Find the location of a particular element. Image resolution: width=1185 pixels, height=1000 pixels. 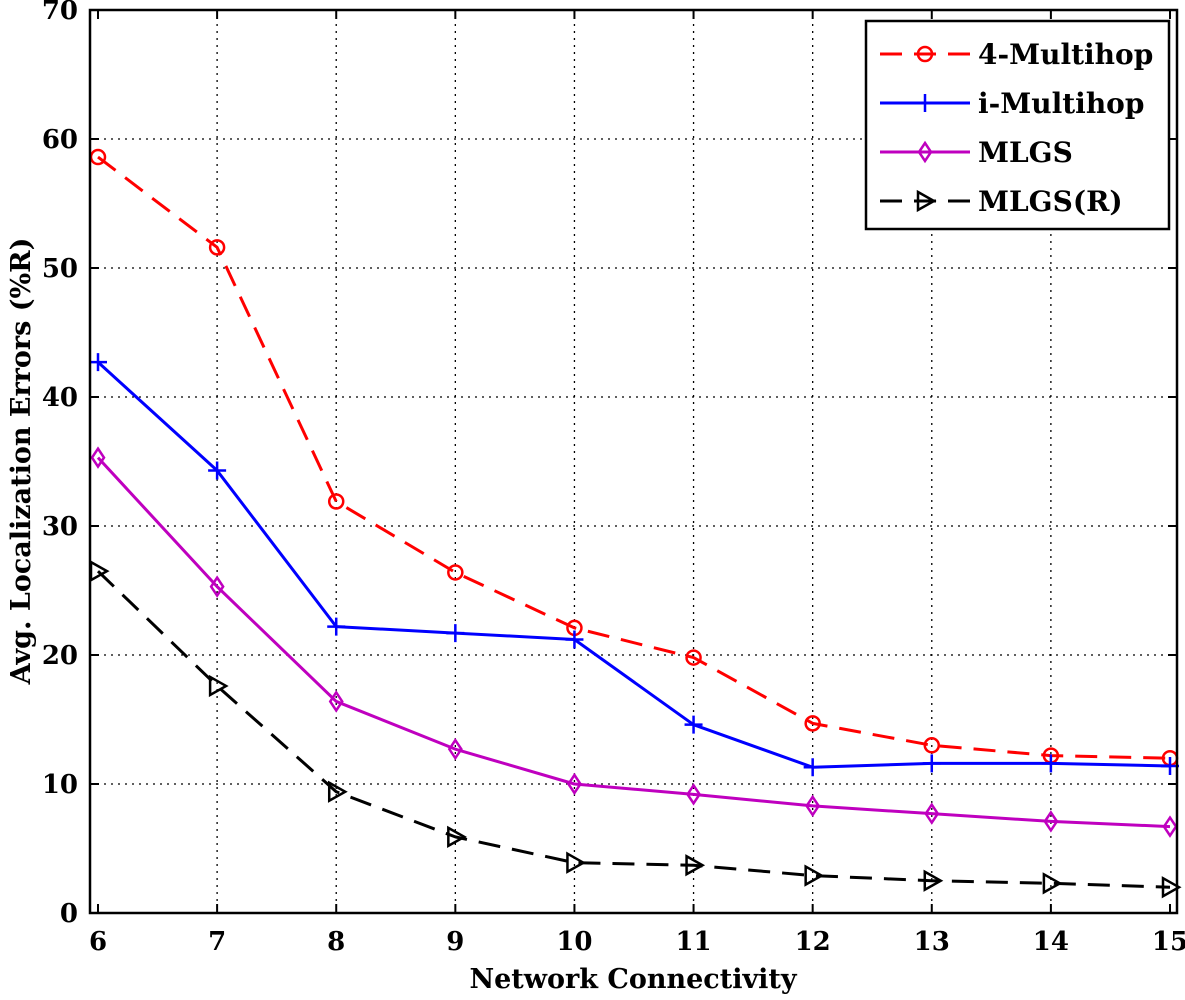

y-tick-label: 30 is located at coordinates (60, 527).